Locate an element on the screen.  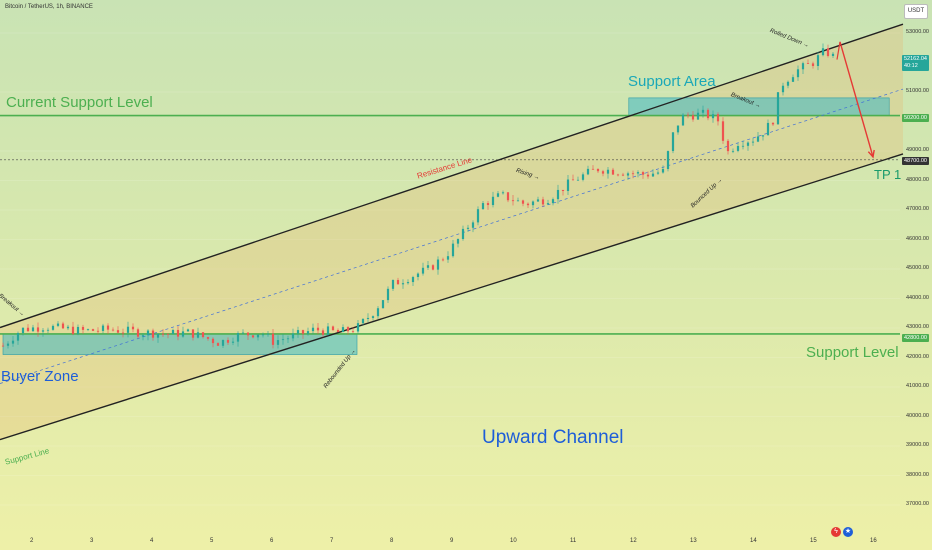
us-flag-icon: ★ is located at coordinates (848, 532).